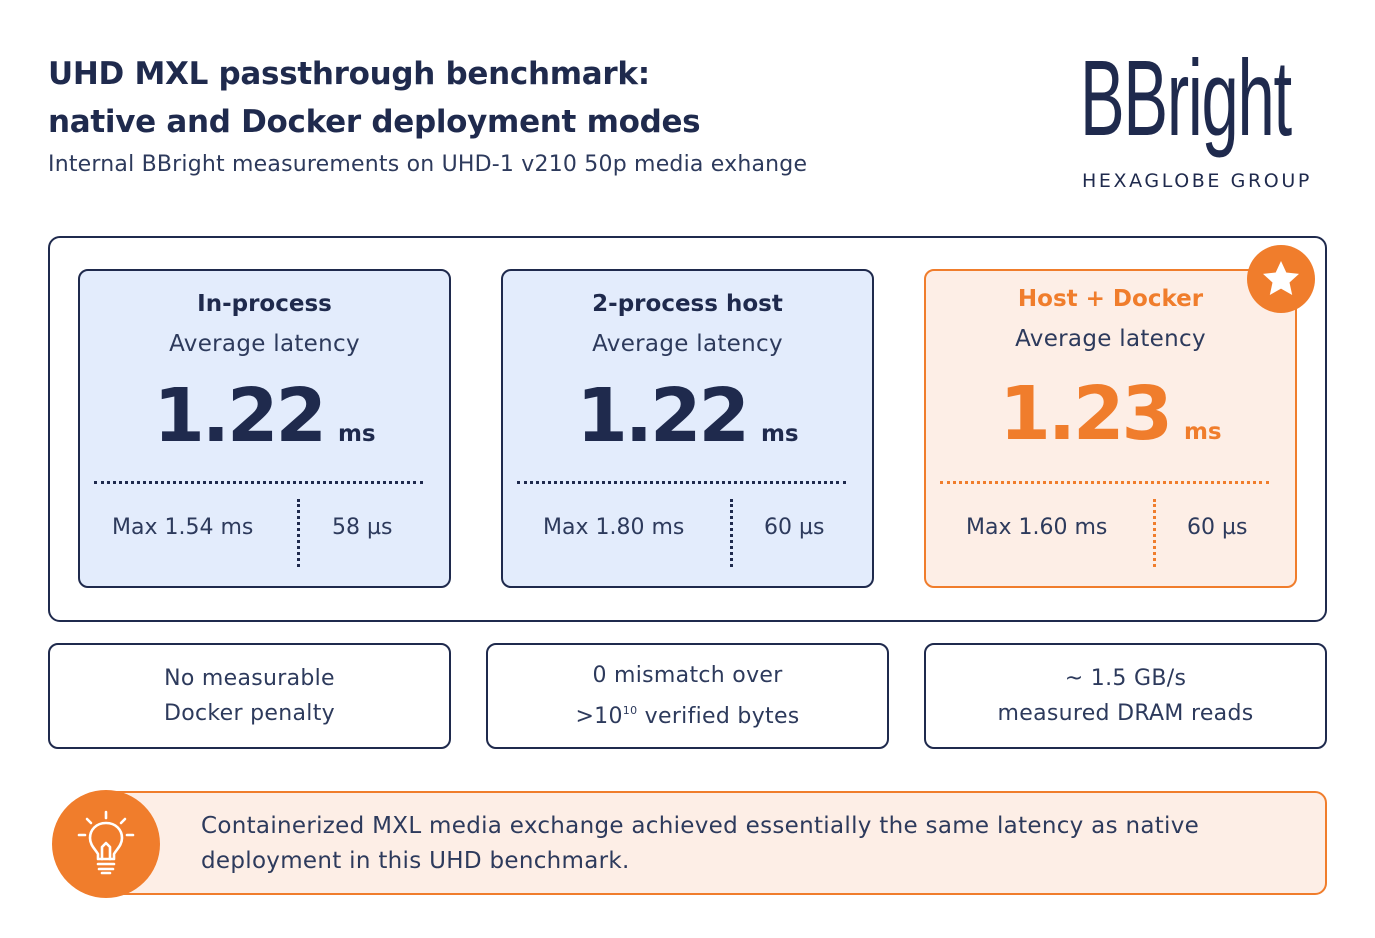 The image size is (1375, 938). Describe the element at coordinates (249, 696) in the screenshot. I see `fact-docker-penalty: No measurable Docker penalty` at that location.